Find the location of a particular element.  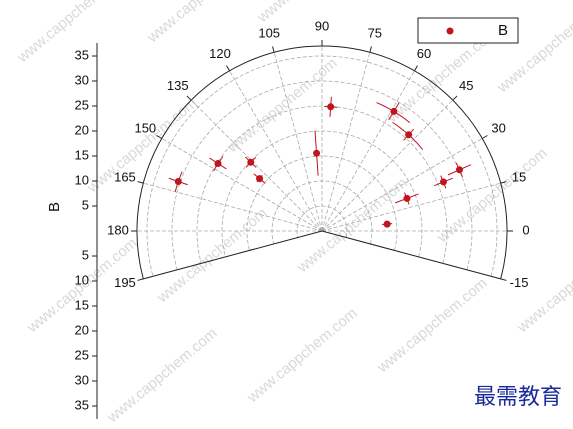

theta-tick-label: 0 is located at coordinates (525, 229).